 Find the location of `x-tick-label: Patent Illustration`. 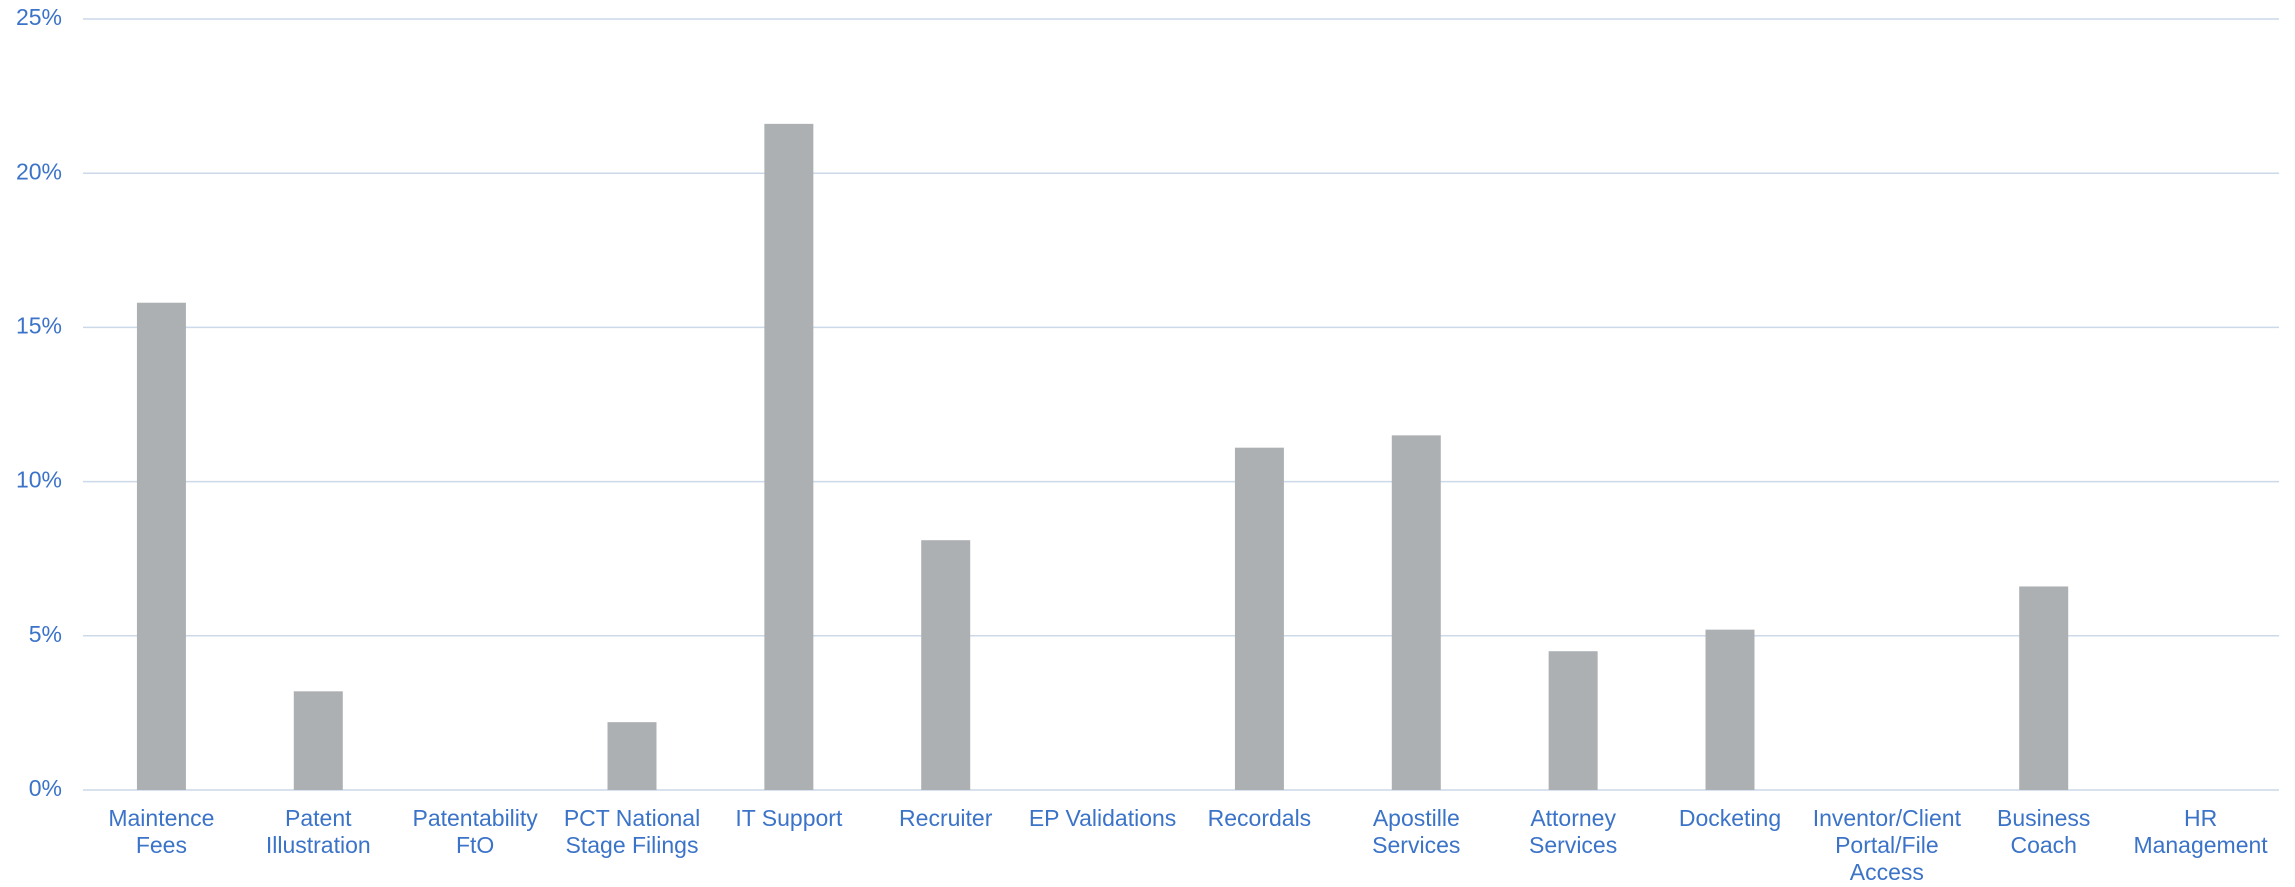

x-tick-label: Patent Illustration is located at coordinates (318, 831).